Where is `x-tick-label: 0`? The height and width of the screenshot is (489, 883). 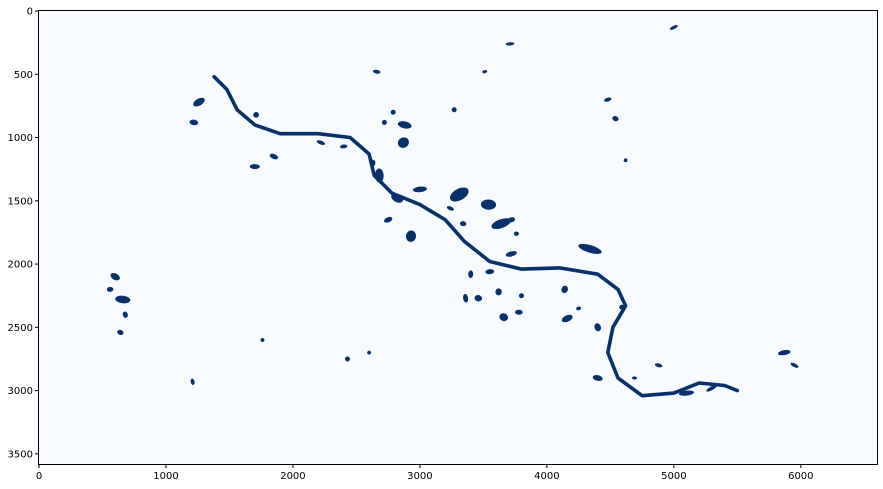 x-tick-label: 0 is located at coordinates (39, 476).